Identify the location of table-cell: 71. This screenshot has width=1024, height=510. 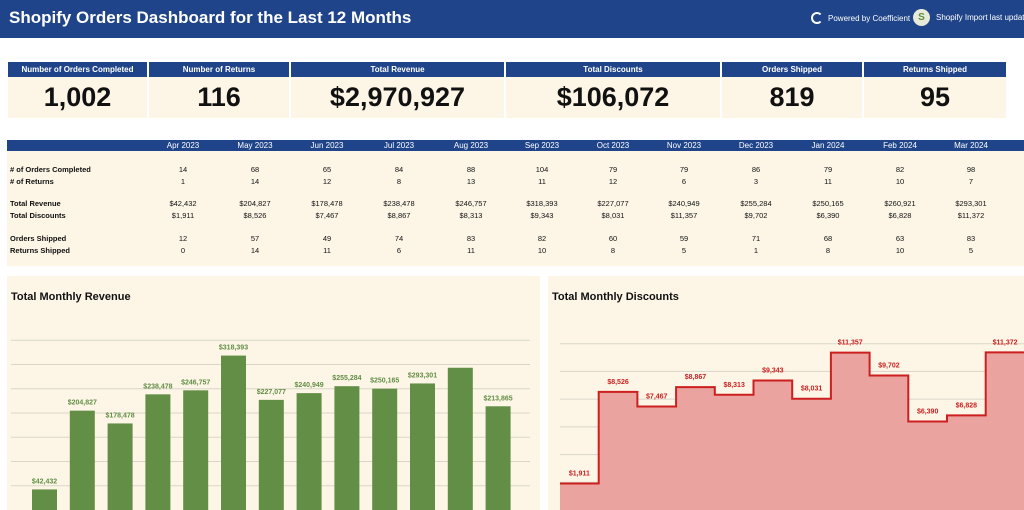
(756, 238).